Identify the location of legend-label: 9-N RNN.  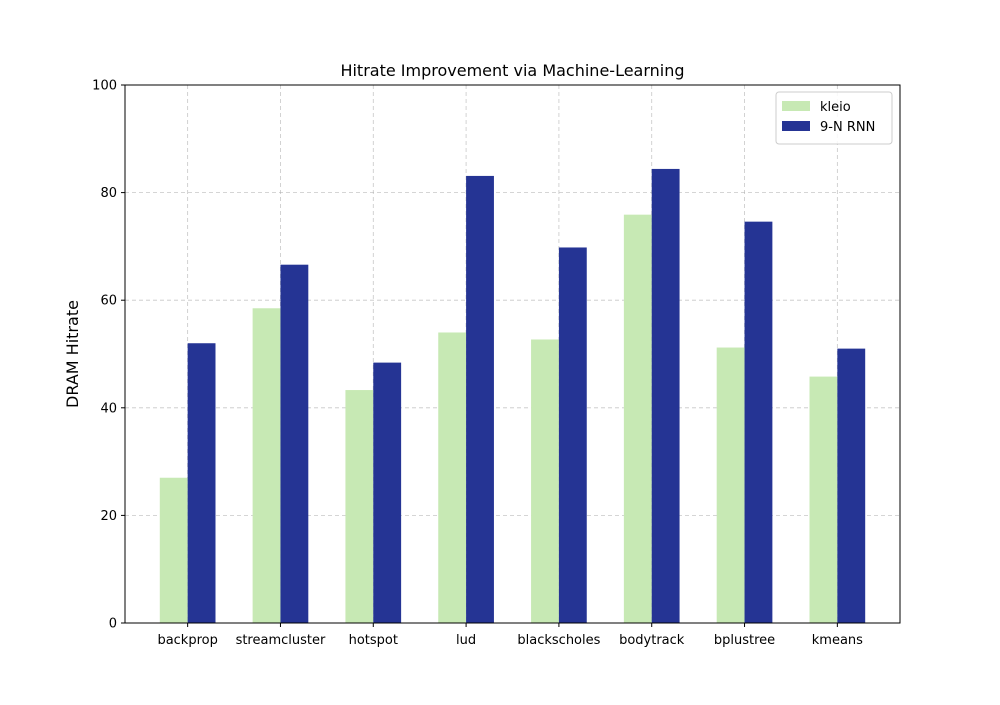
(847, 127).